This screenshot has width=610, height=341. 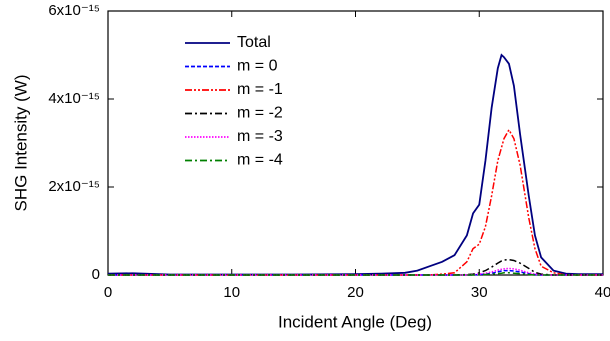 What do you see at coordinates (355, 292) in the screenshot?
I see `x-tick-label: 20` at bounding box center [355, 292].